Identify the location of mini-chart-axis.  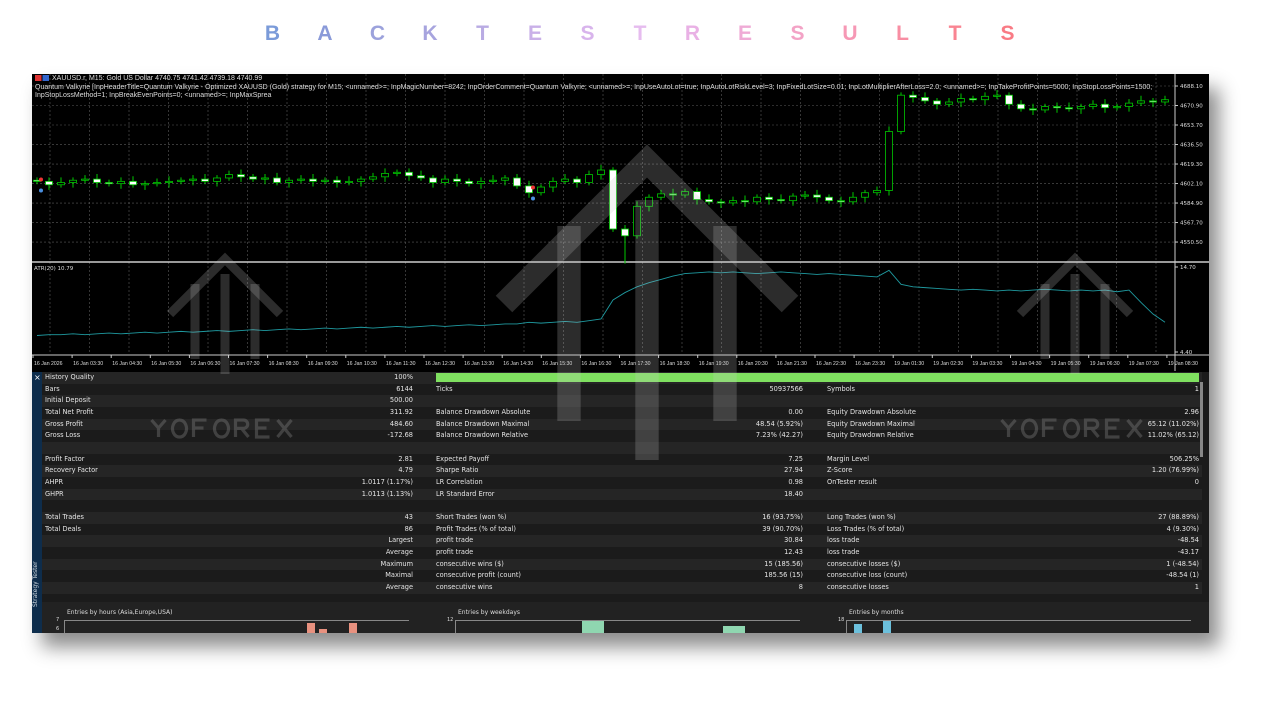
(846, 626).